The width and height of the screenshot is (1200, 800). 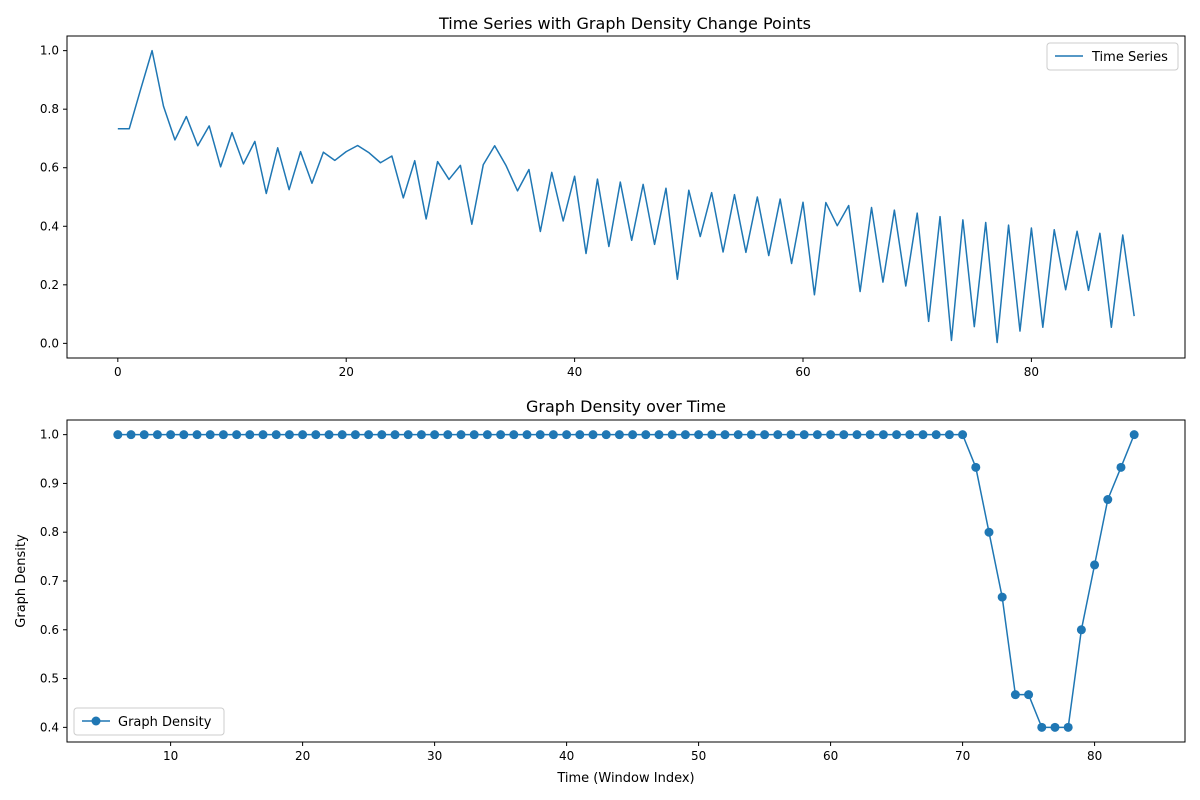 What do you see at coordinates (118, 372) in the screenshot?
I see `x-tick-label: 0` at bounding box center [118, 372].